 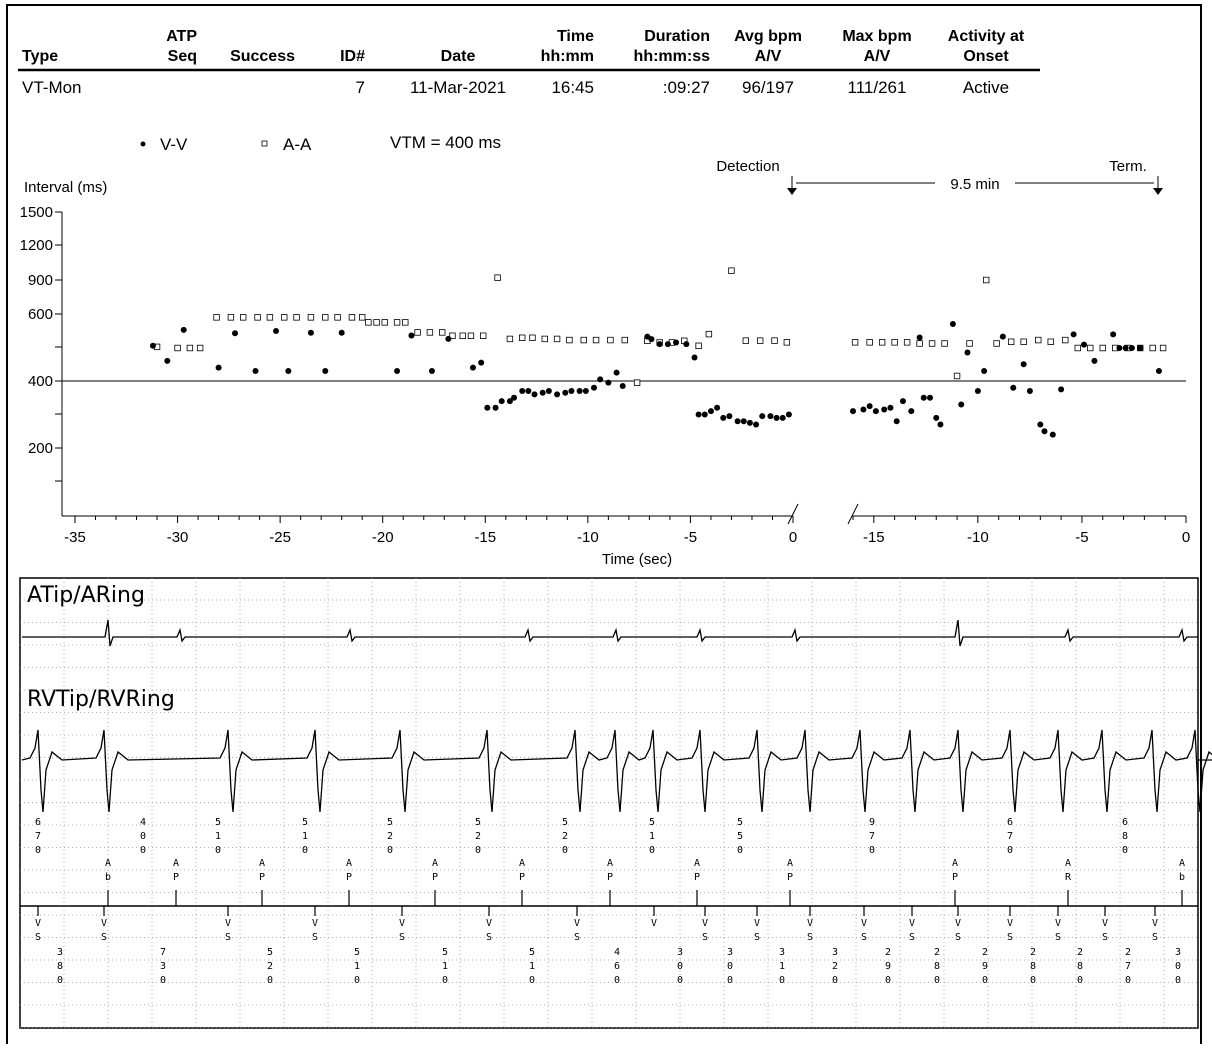 What do you see at coordinates (768, 36) in the screenshot?
I see `header-col-line1: Avg bpm` at bounding box center [768, 36].